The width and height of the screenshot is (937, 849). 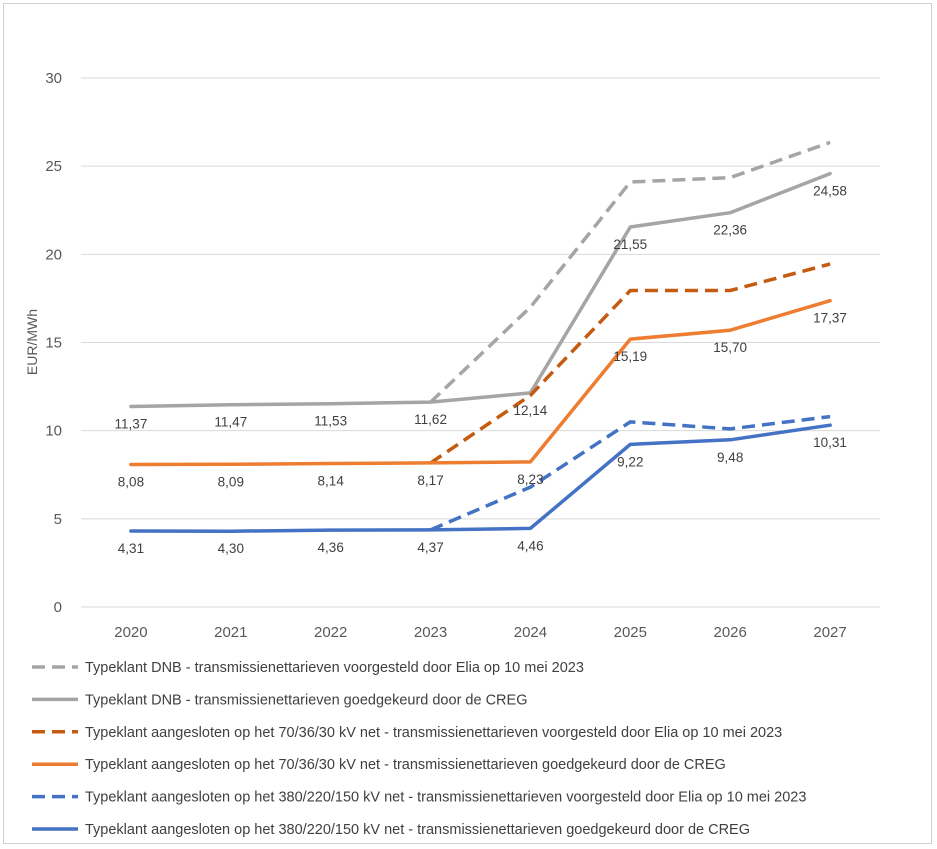 What do you see at coordinates (730, 347) in the screenshot?
I see `data-label: 15,70` at bounding box center [730, 347].